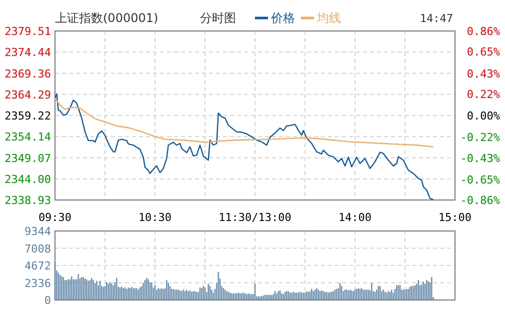 This screenshot has width=505, height=330. I want to click on y-tick-label: 2344.00, so click(27, 179).